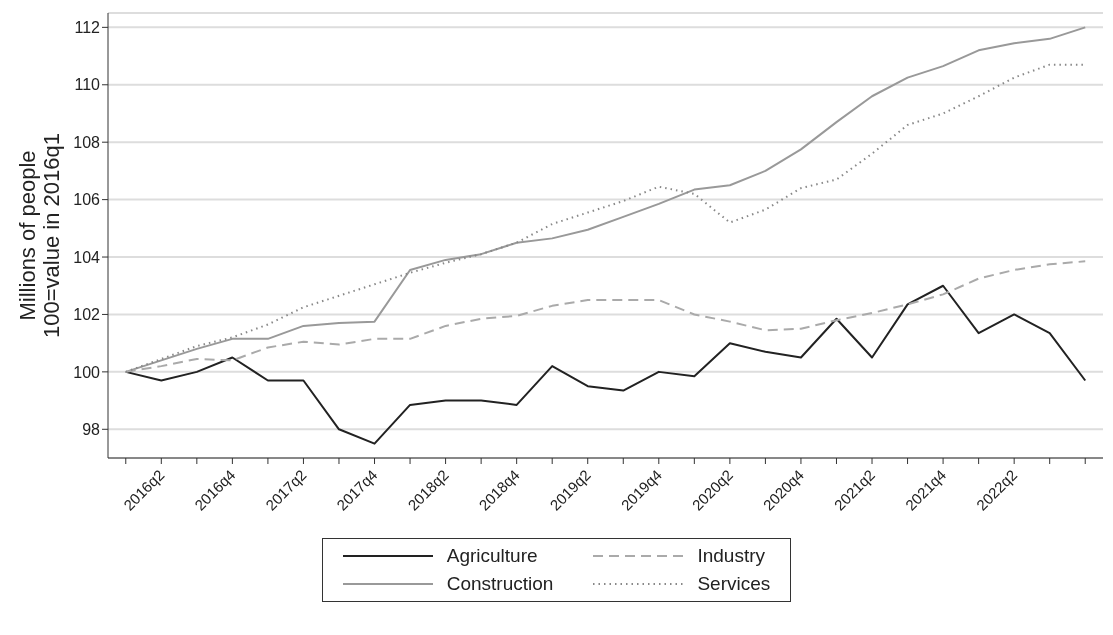 Image resolution: width=1113 pixels, height=635 pixels. What do you see at coordinates (87, 28) in the screenshot?
I see `y-tick-label: 112` at bounding box center [87, 28].